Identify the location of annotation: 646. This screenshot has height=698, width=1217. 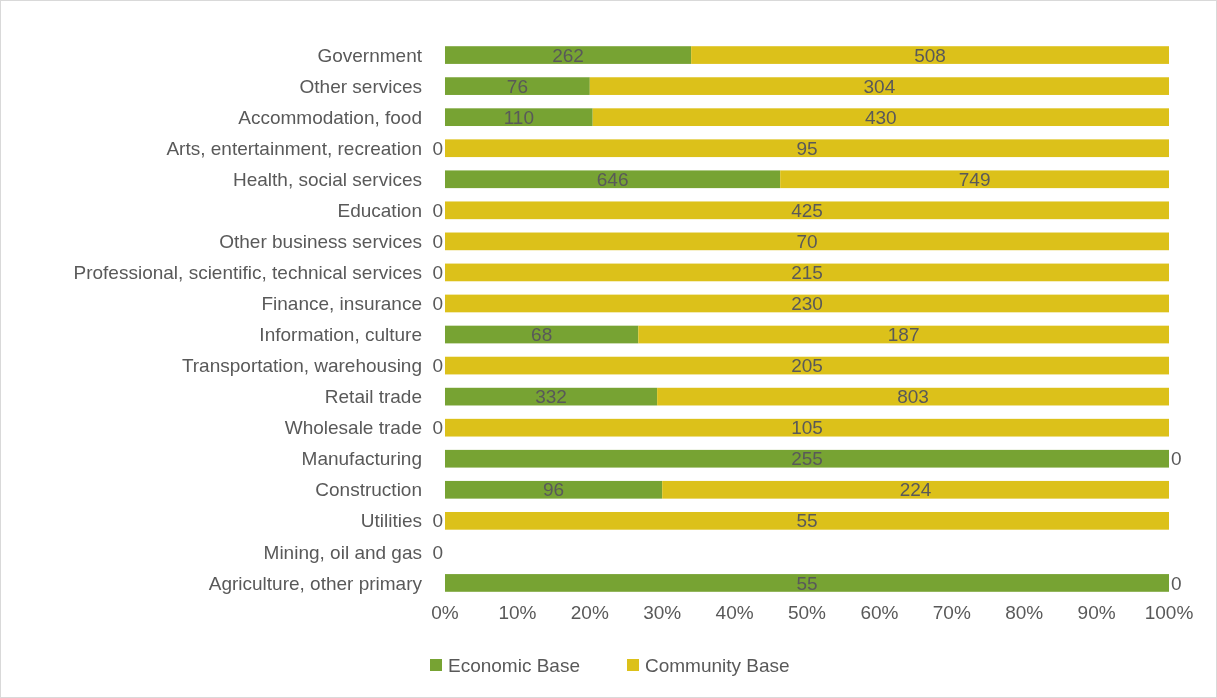
(612, 179).